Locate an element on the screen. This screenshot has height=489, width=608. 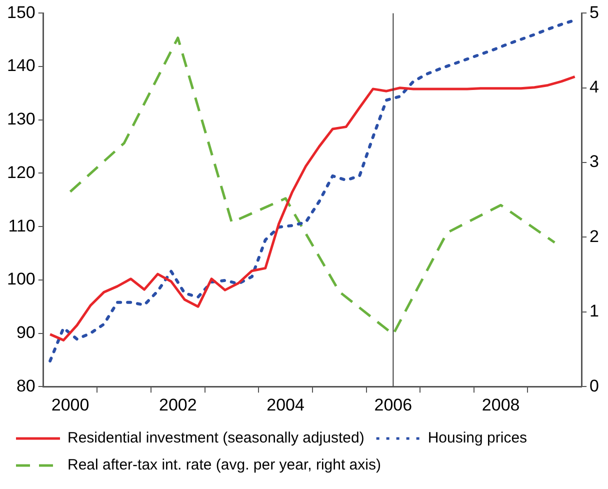
x-tick-label: 2004 is located at coordinates (285, 404).